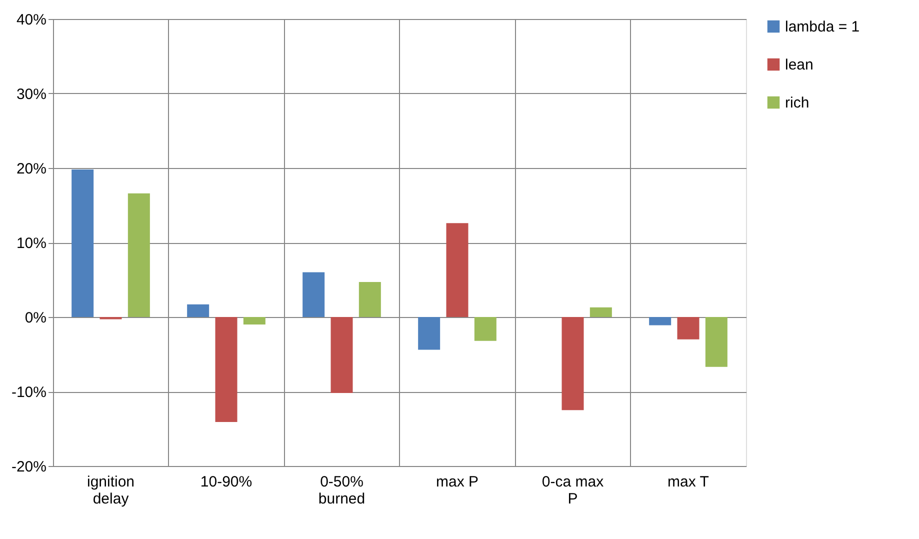 The image size is (919, 539). Describe the element at coordinates (688, 482) in the screenshot. I see `x-tick-label: max T` at that location.